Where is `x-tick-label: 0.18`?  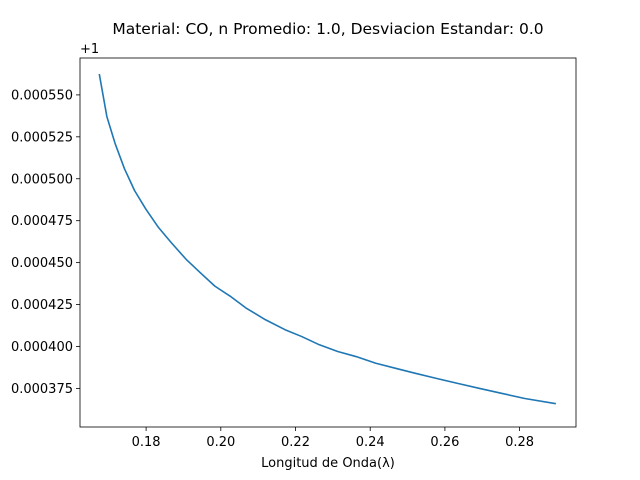
x-tick-label: 0.18 is located at coordinates (146, 442).